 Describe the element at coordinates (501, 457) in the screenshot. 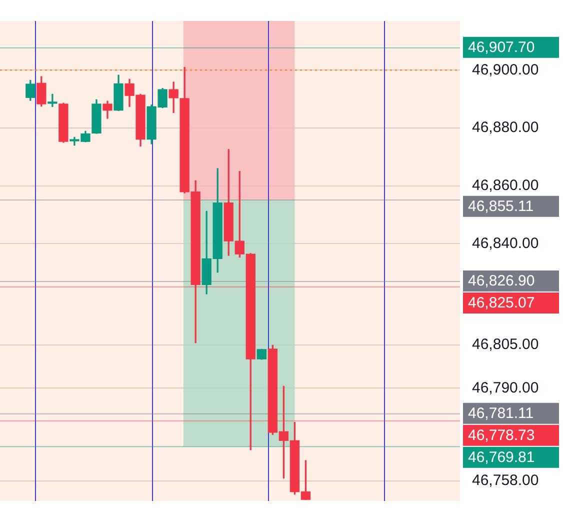

I see `ref-line-label: 46,769.81` at that location.